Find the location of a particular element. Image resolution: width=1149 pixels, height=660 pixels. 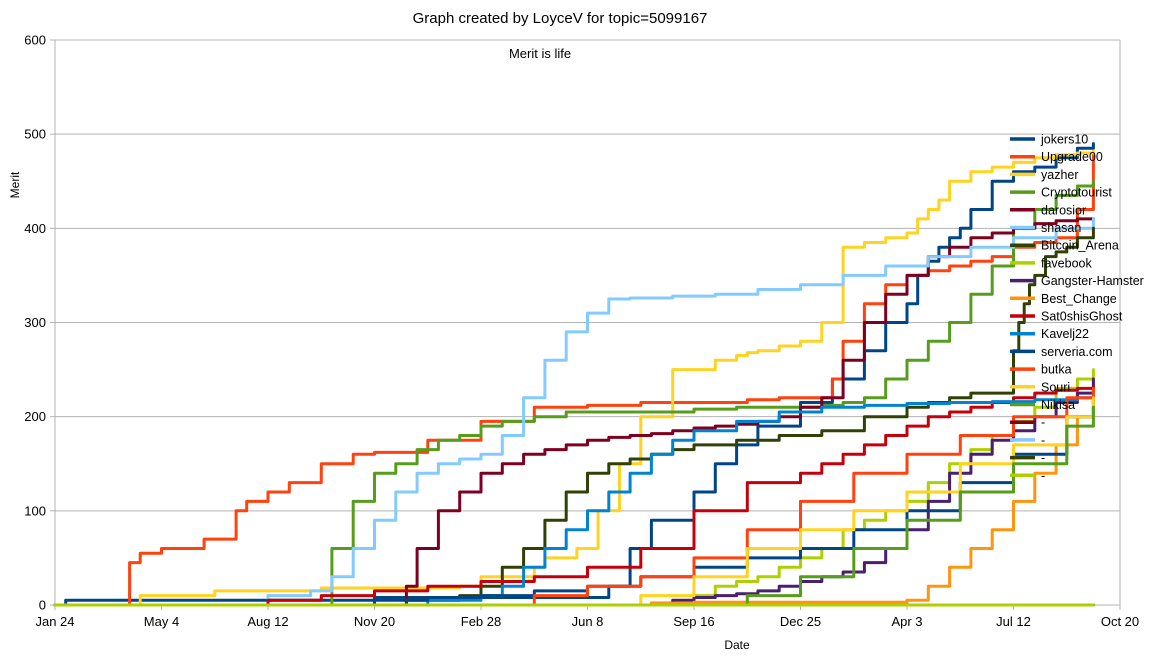

x-tick-label: Jul 12 is located at coordinates (1013, 621).